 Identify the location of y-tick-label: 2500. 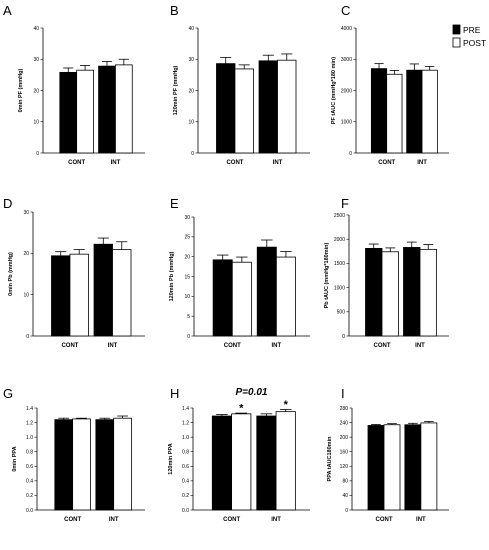
(339, 216).